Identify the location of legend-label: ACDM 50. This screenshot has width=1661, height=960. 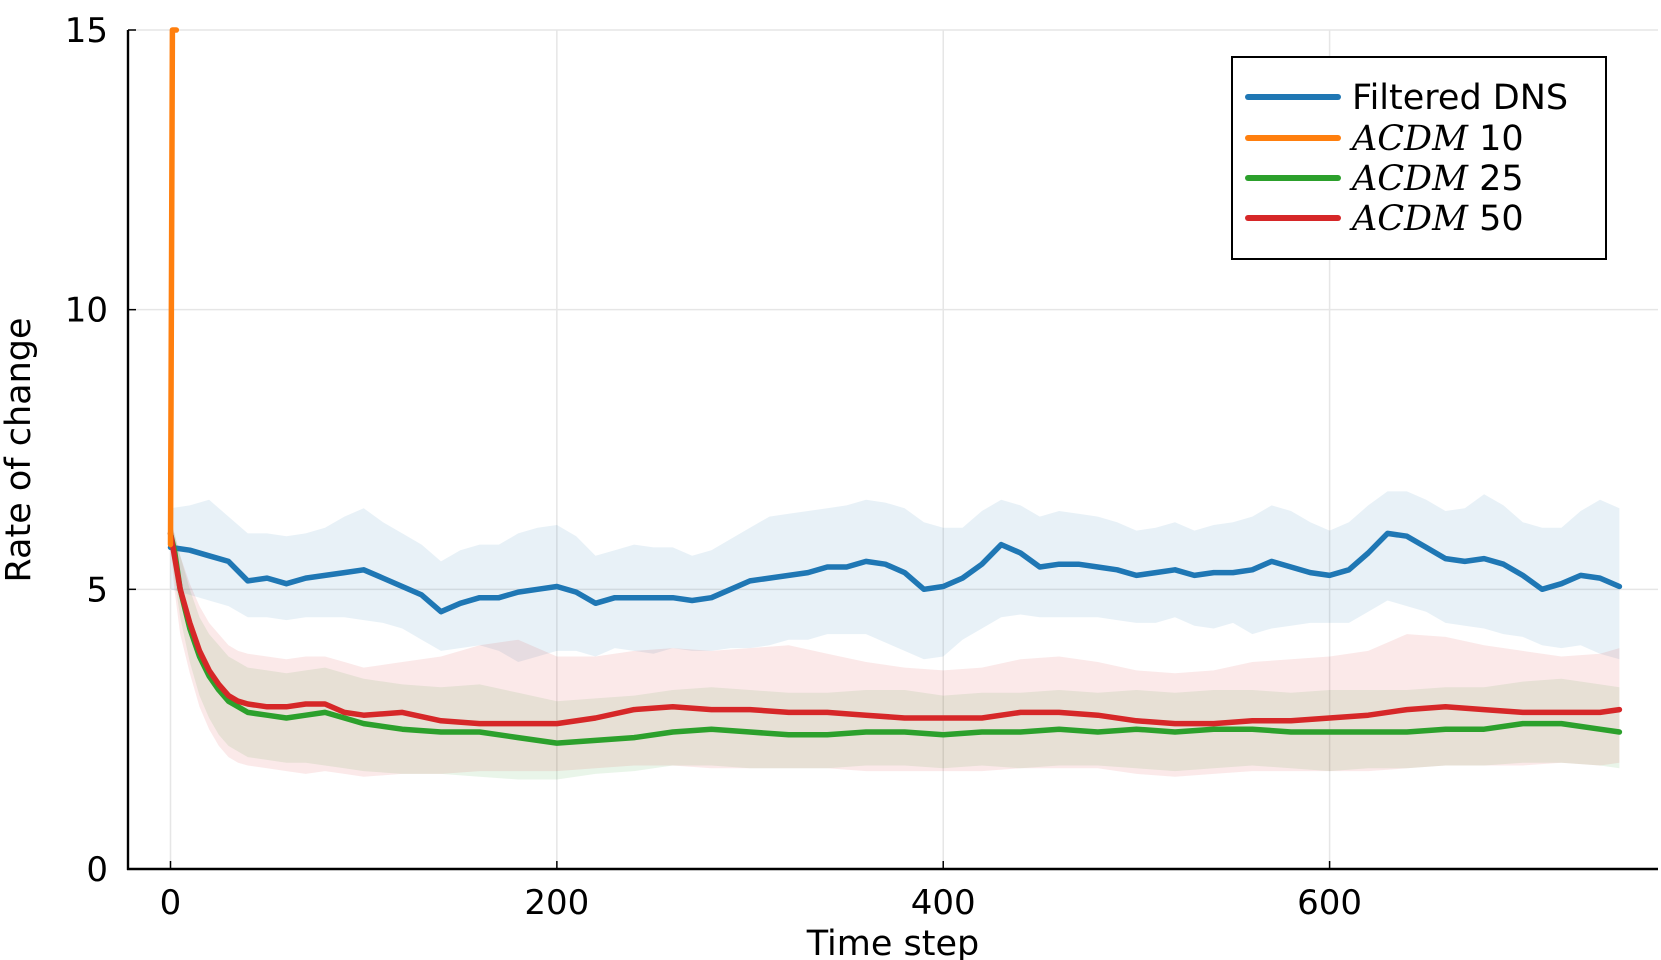
(1436, 219).